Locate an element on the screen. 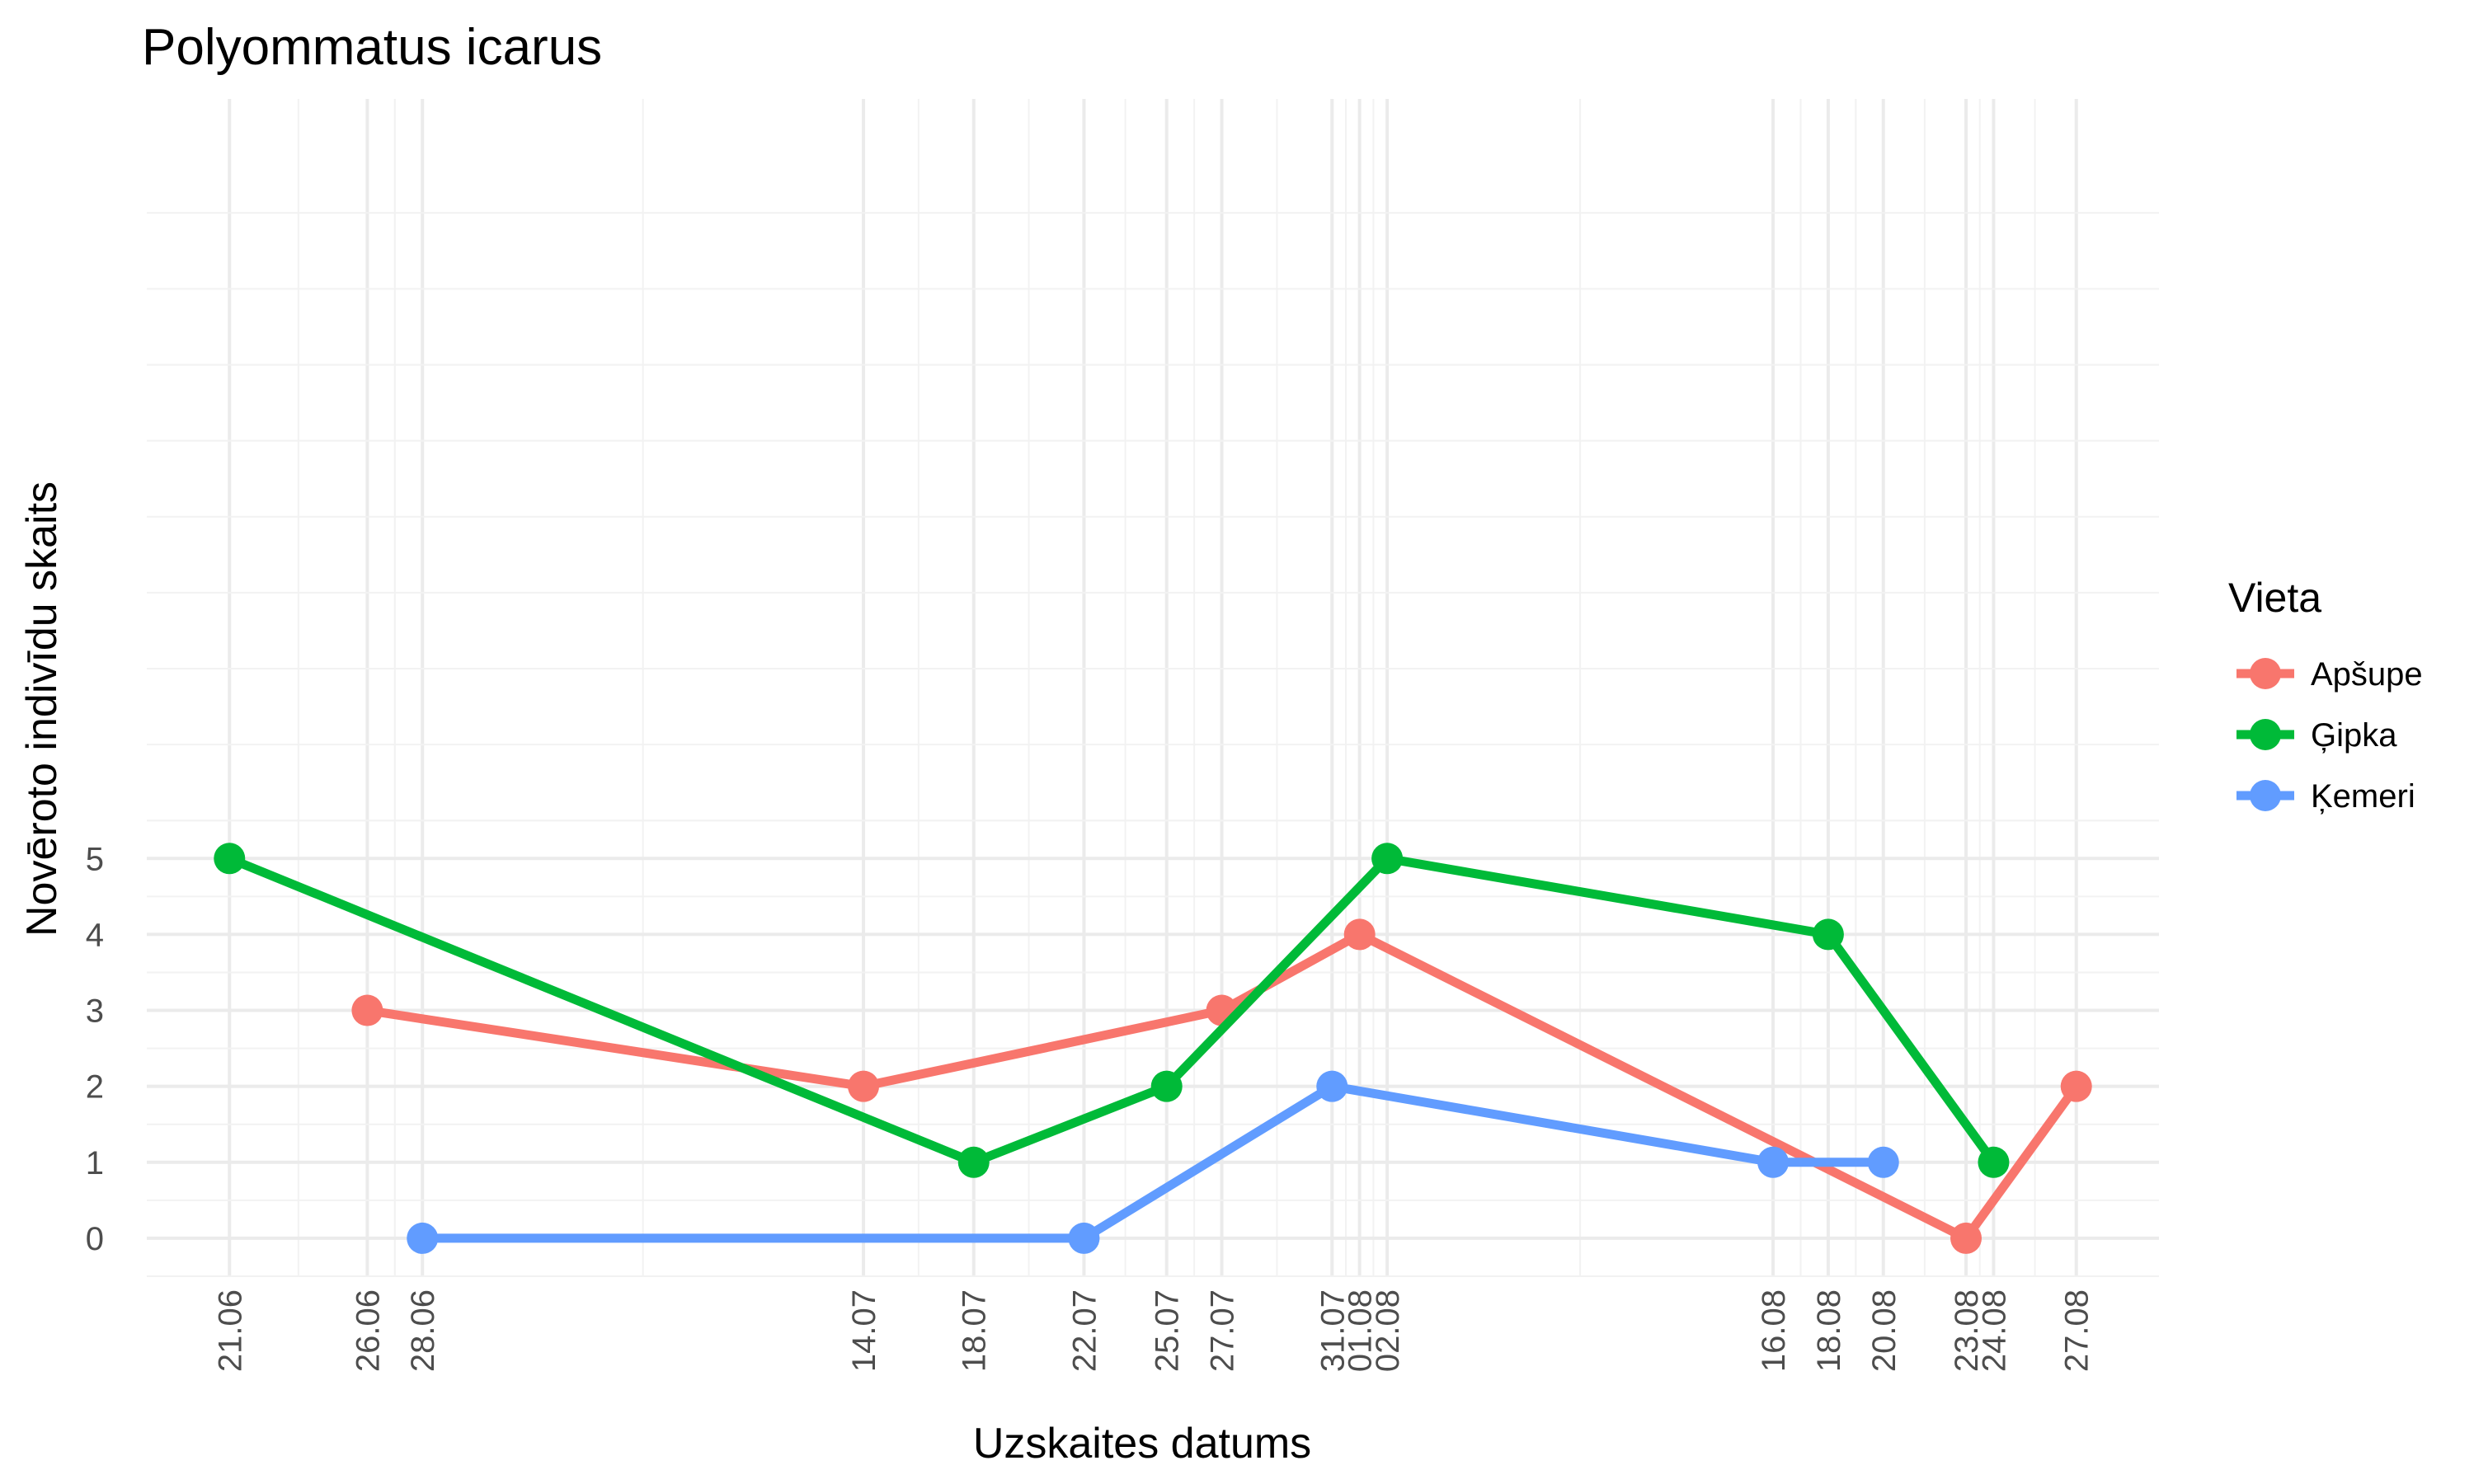 This screenshot has height=1484, width=2474. y-axis-title: Novēroto indivīdu skaits is located at coordinates (42, 709).